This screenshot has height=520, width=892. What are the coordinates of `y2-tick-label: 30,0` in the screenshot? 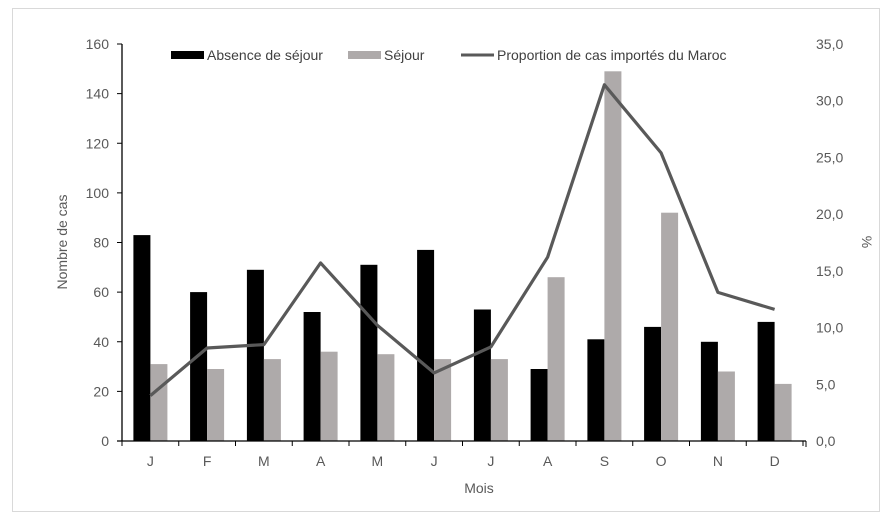 It's located at (829, 101).